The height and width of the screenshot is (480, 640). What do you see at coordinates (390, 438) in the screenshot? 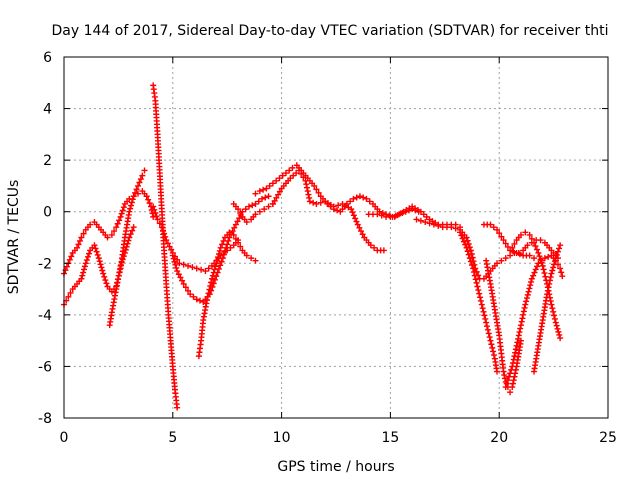
I see `x-tick-label: 15` at bounding box center [390, 438].